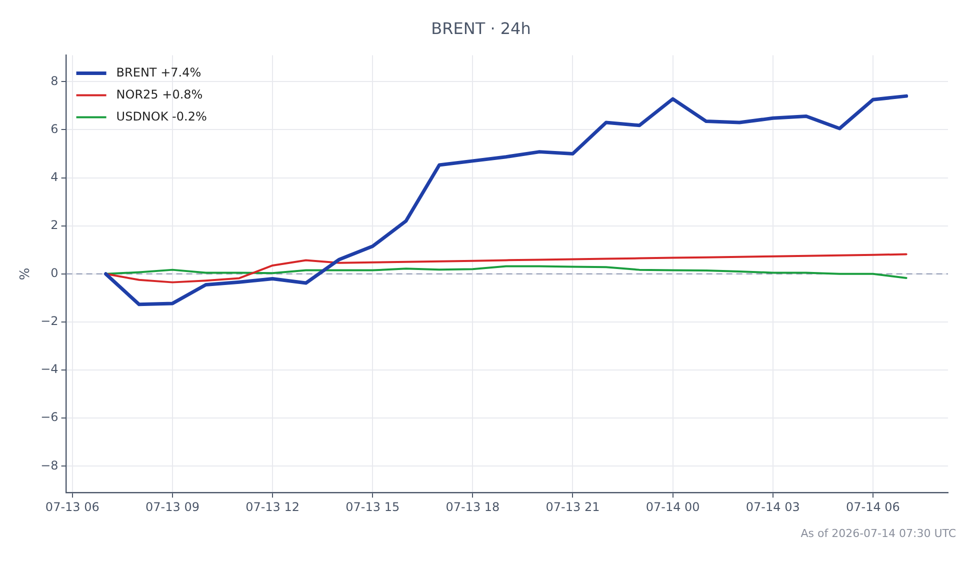  I want to click on y-tick-label: 0, so click(54, 273).